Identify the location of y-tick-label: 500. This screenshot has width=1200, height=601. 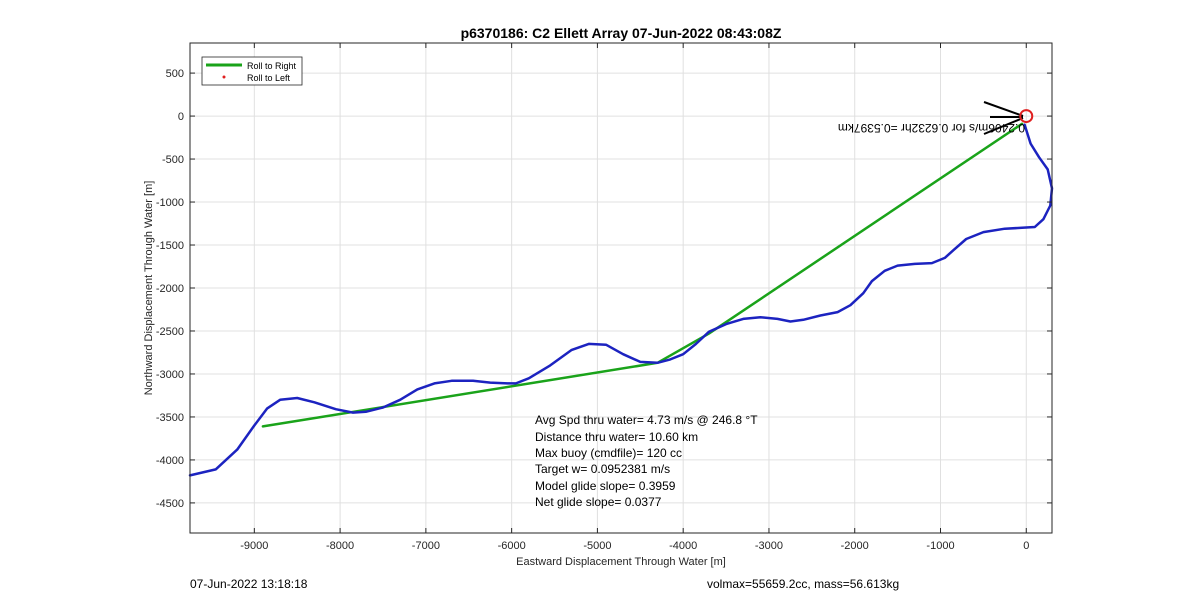
(175, 74).